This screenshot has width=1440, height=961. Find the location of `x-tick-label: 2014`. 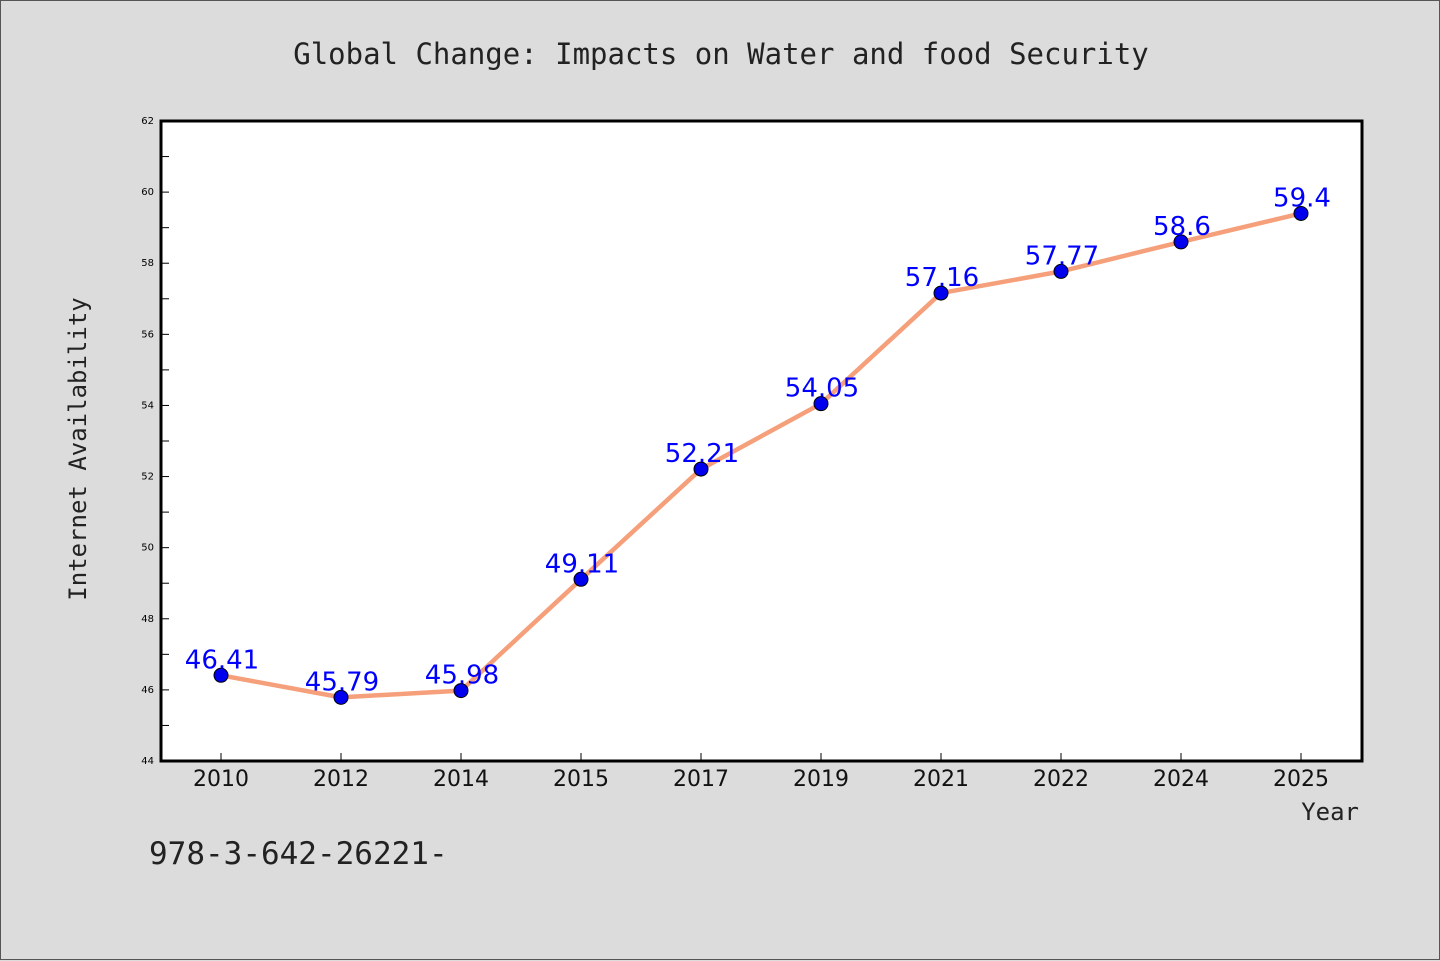

x-tick-label: 2014 is located at coordinates (461, 779).